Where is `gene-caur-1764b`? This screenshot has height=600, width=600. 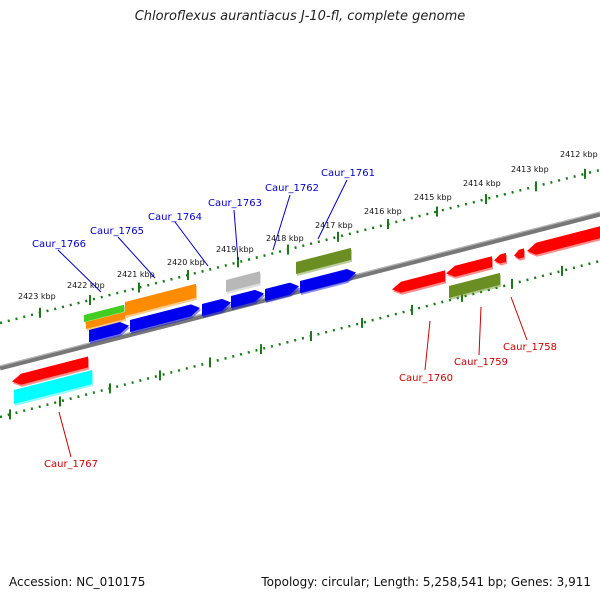 gene-caur-1764b is located at coordinates (217, 308).